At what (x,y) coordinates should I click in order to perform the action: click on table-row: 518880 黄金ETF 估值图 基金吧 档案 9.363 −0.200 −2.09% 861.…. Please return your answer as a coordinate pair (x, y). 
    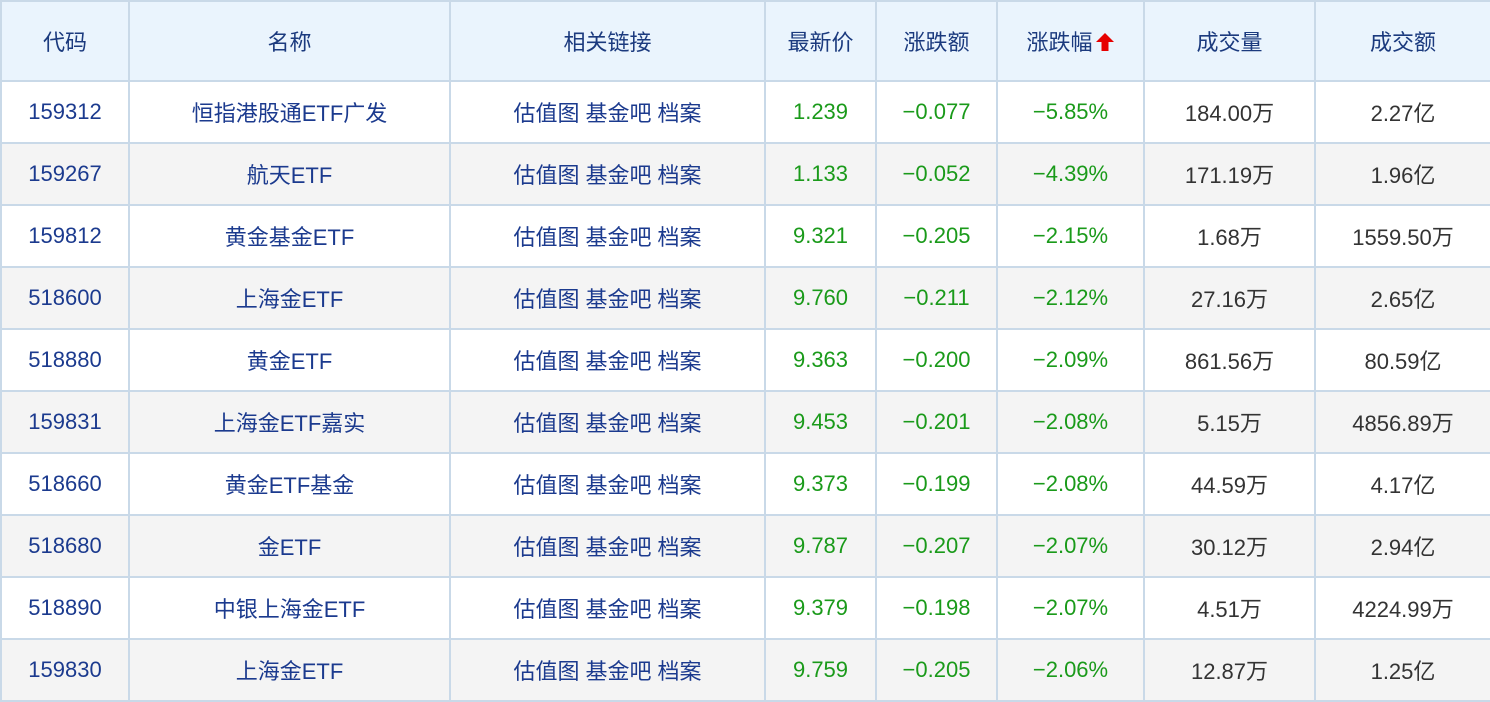
    Looking at the image, I should click on (745, 360).